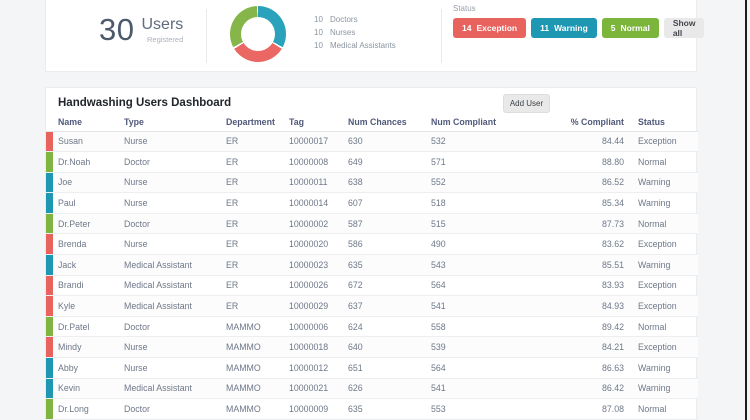 The height and width of the screenshot is (420, 750). I want to click on legend-item: 10 Medical Assistants, so click(355, 45).